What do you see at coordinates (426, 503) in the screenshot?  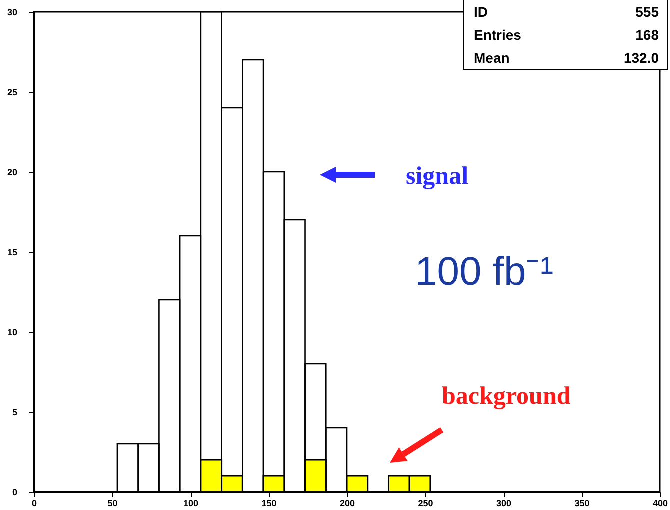 I see `x-tick-label: 250` at bounding box center [426, 503].